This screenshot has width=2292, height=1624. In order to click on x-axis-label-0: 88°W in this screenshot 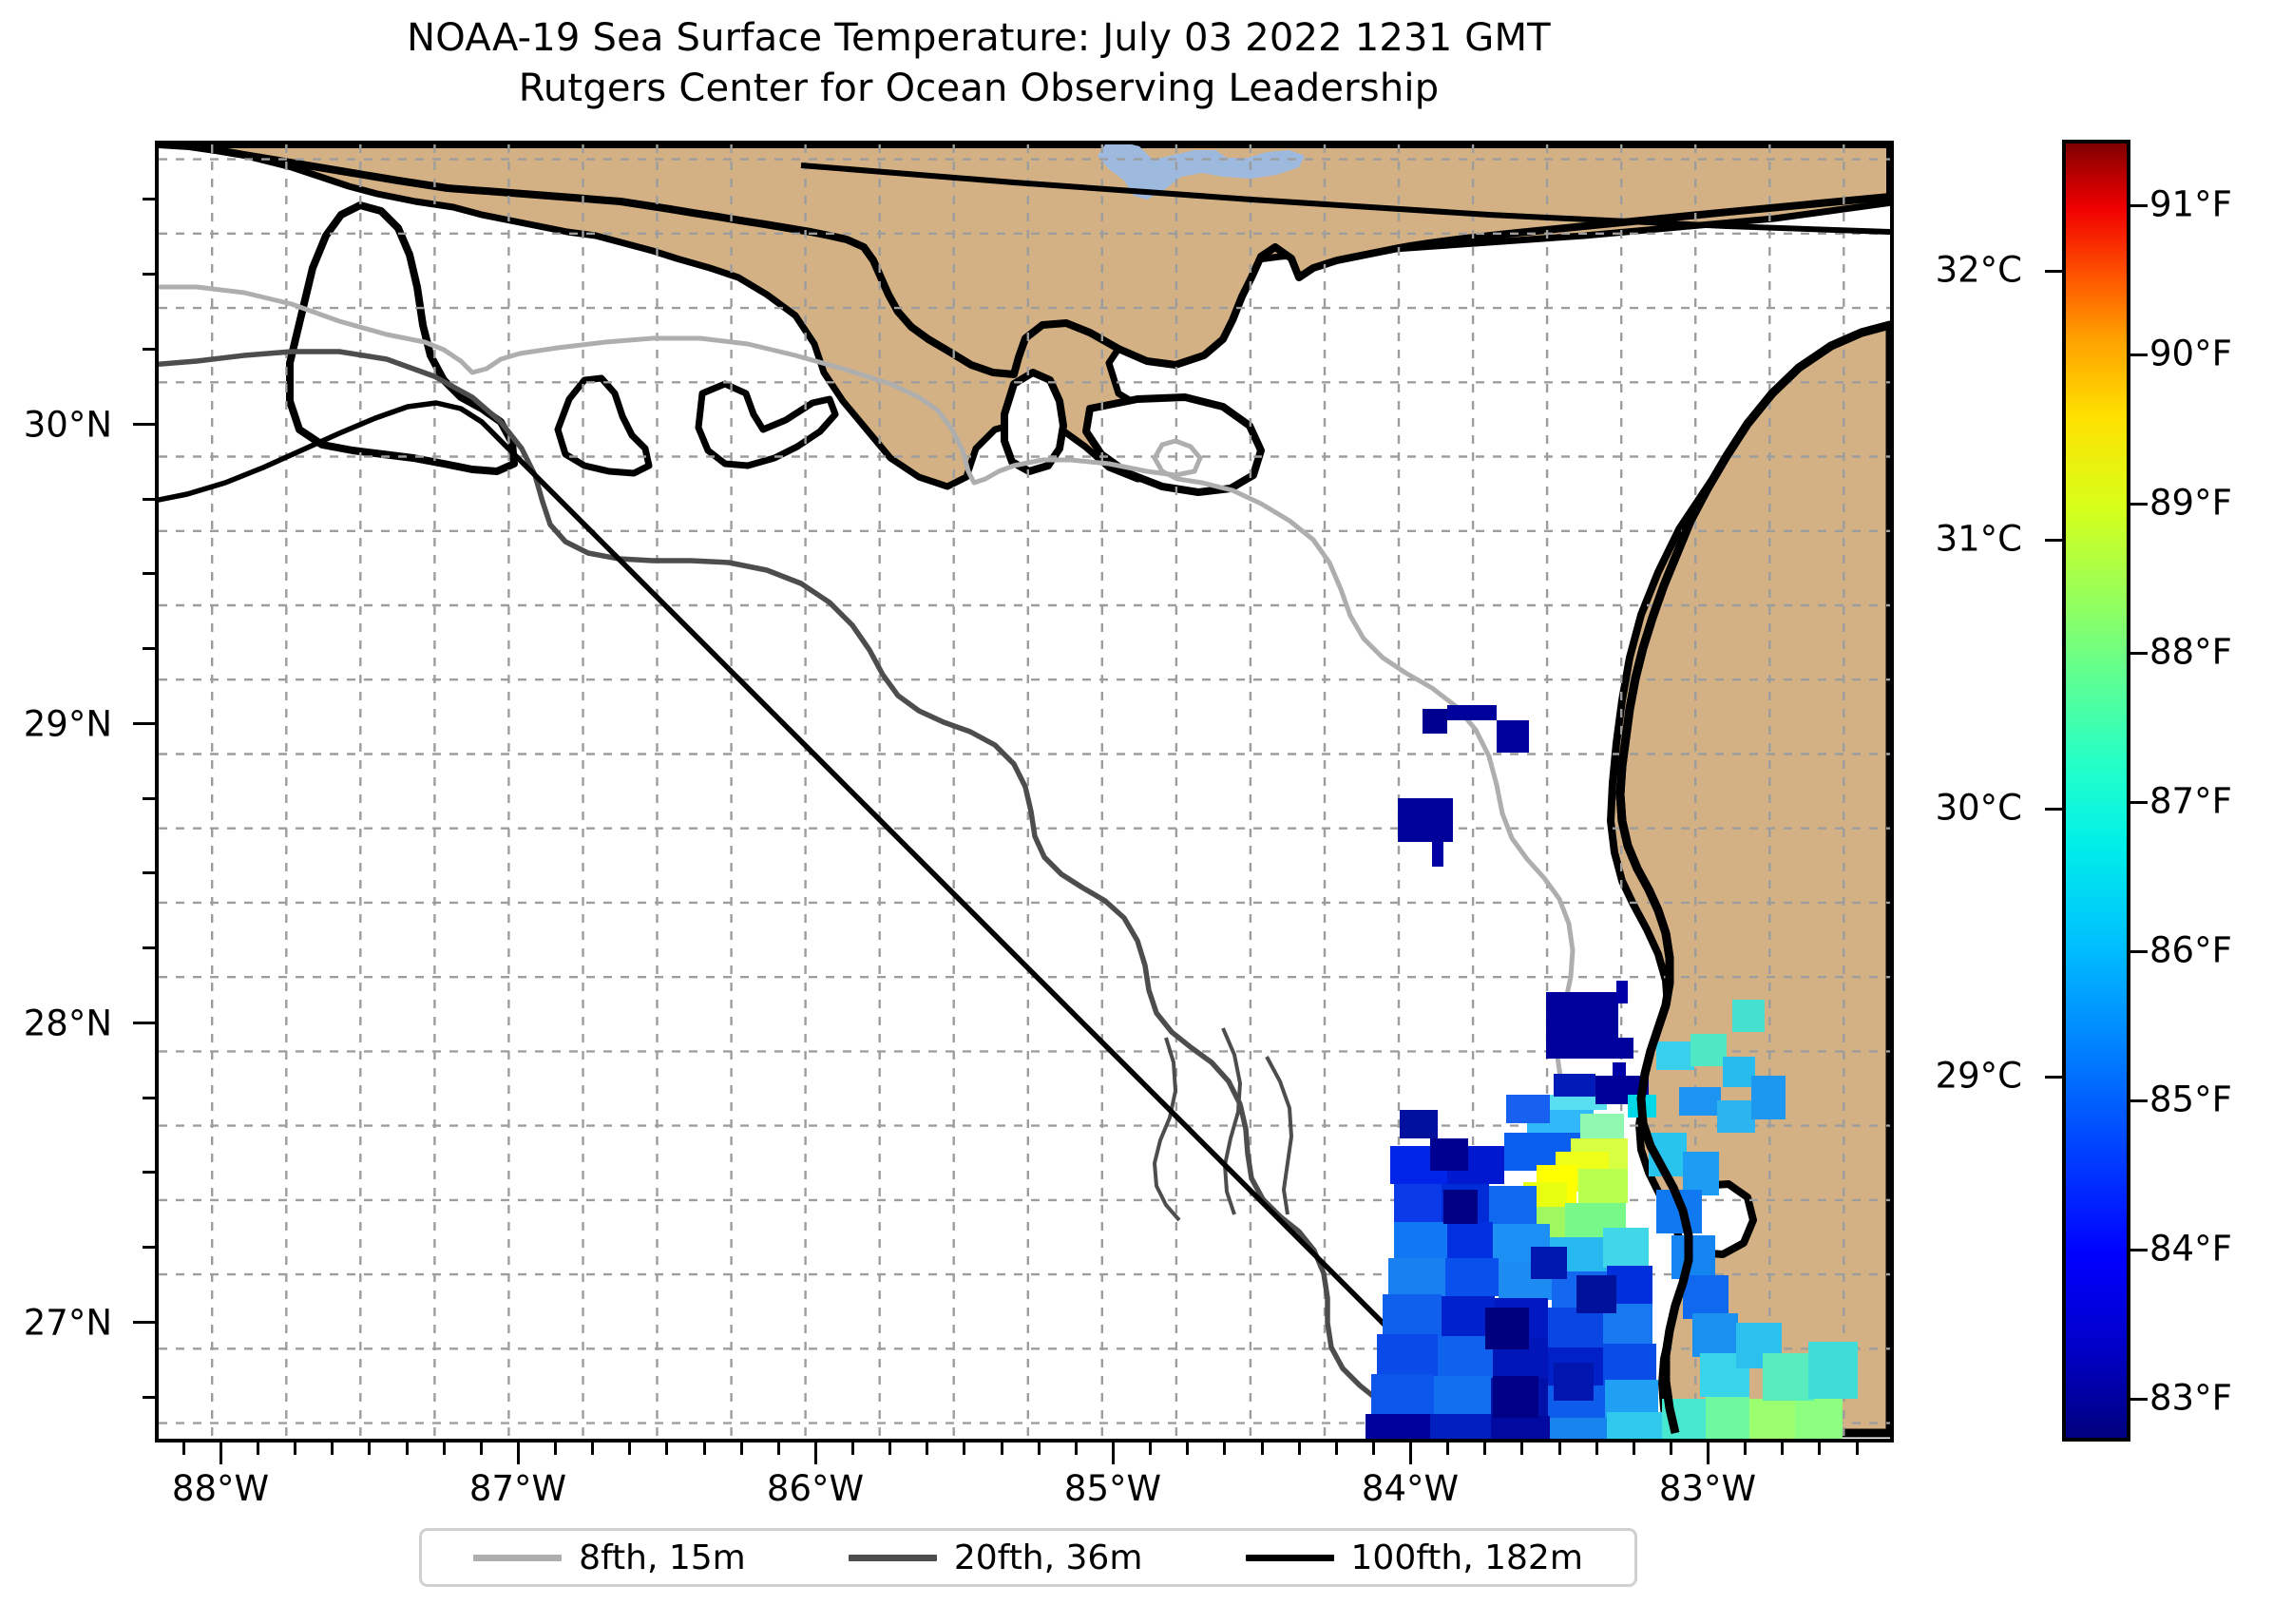, I will do `click(220, 1488)`.